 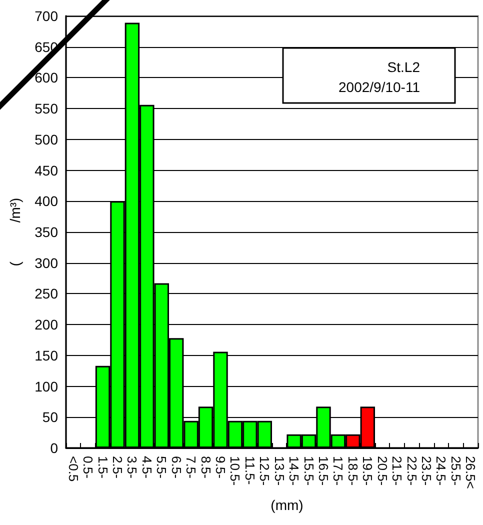 What do you see at coordinates (338, 471) in the screenshot?
I see `x-tick-label: 17.5-` at bounding box center [338, 471].